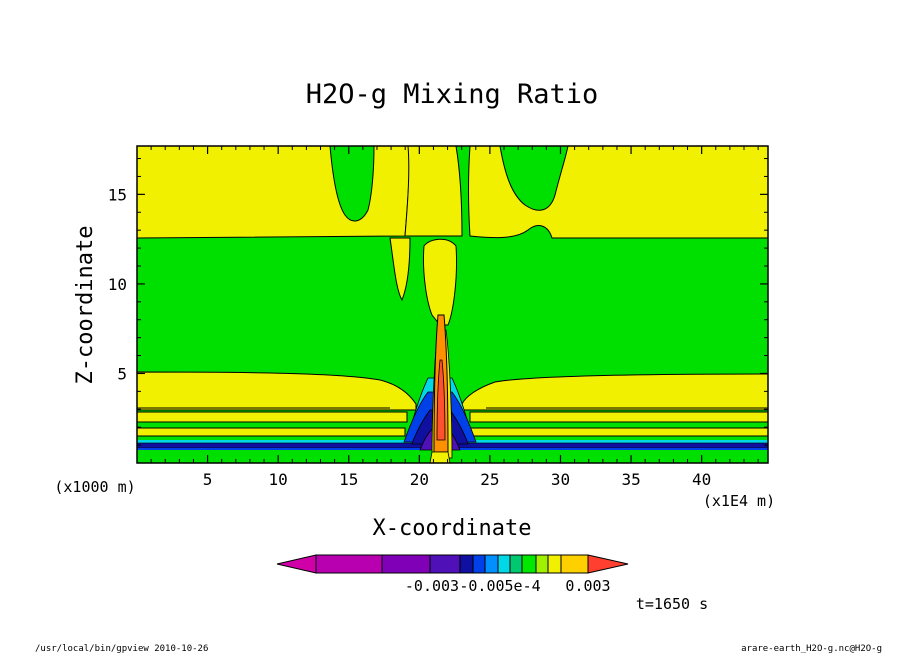 The width and height of the screenshot is (904, 654). I want to click on x-tick-label: 15, so click(348, 479).